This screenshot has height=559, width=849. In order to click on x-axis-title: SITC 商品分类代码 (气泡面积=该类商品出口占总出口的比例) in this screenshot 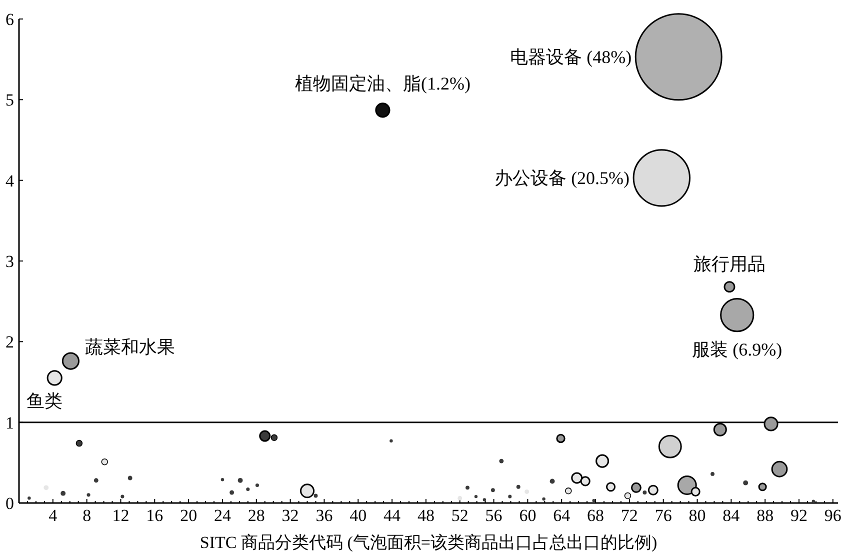, I will do `click(429, 542)`.